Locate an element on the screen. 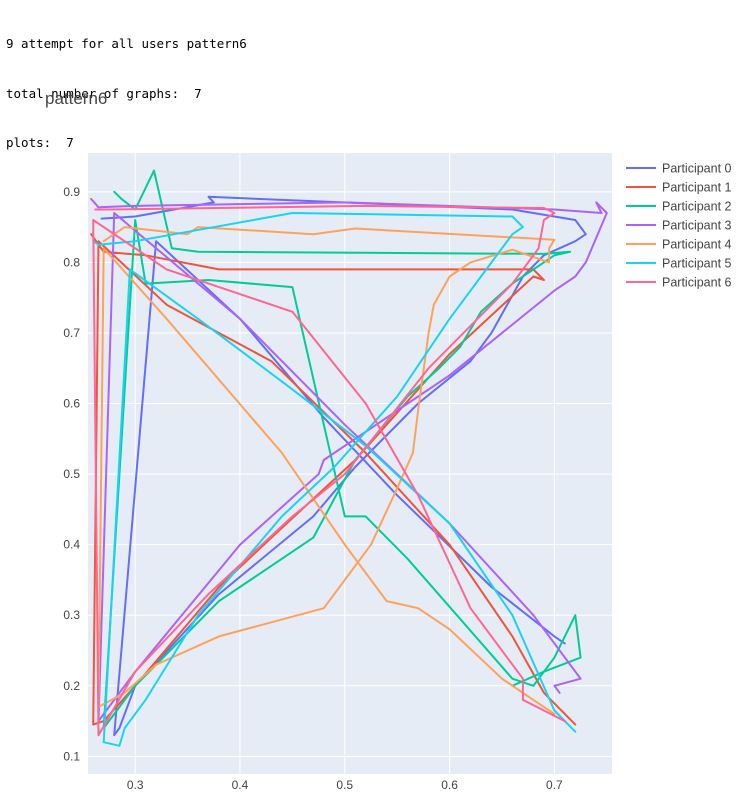 This screenshot has height=799, width=752. y-tick-label: 0.3 is located at coordinates (71, 615).